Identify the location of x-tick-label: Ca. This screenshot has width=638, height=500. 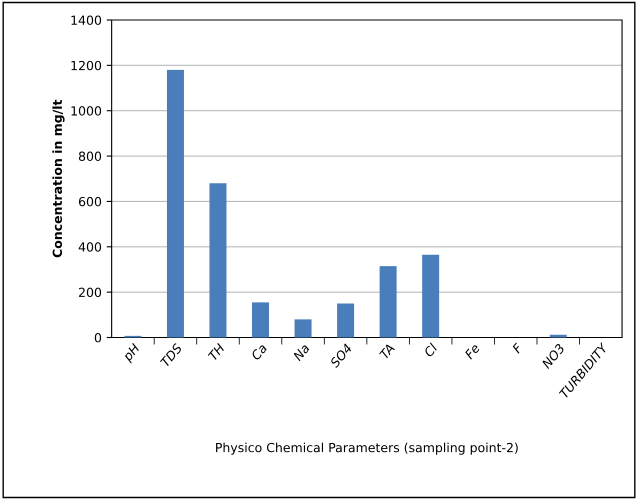
(259, 352).